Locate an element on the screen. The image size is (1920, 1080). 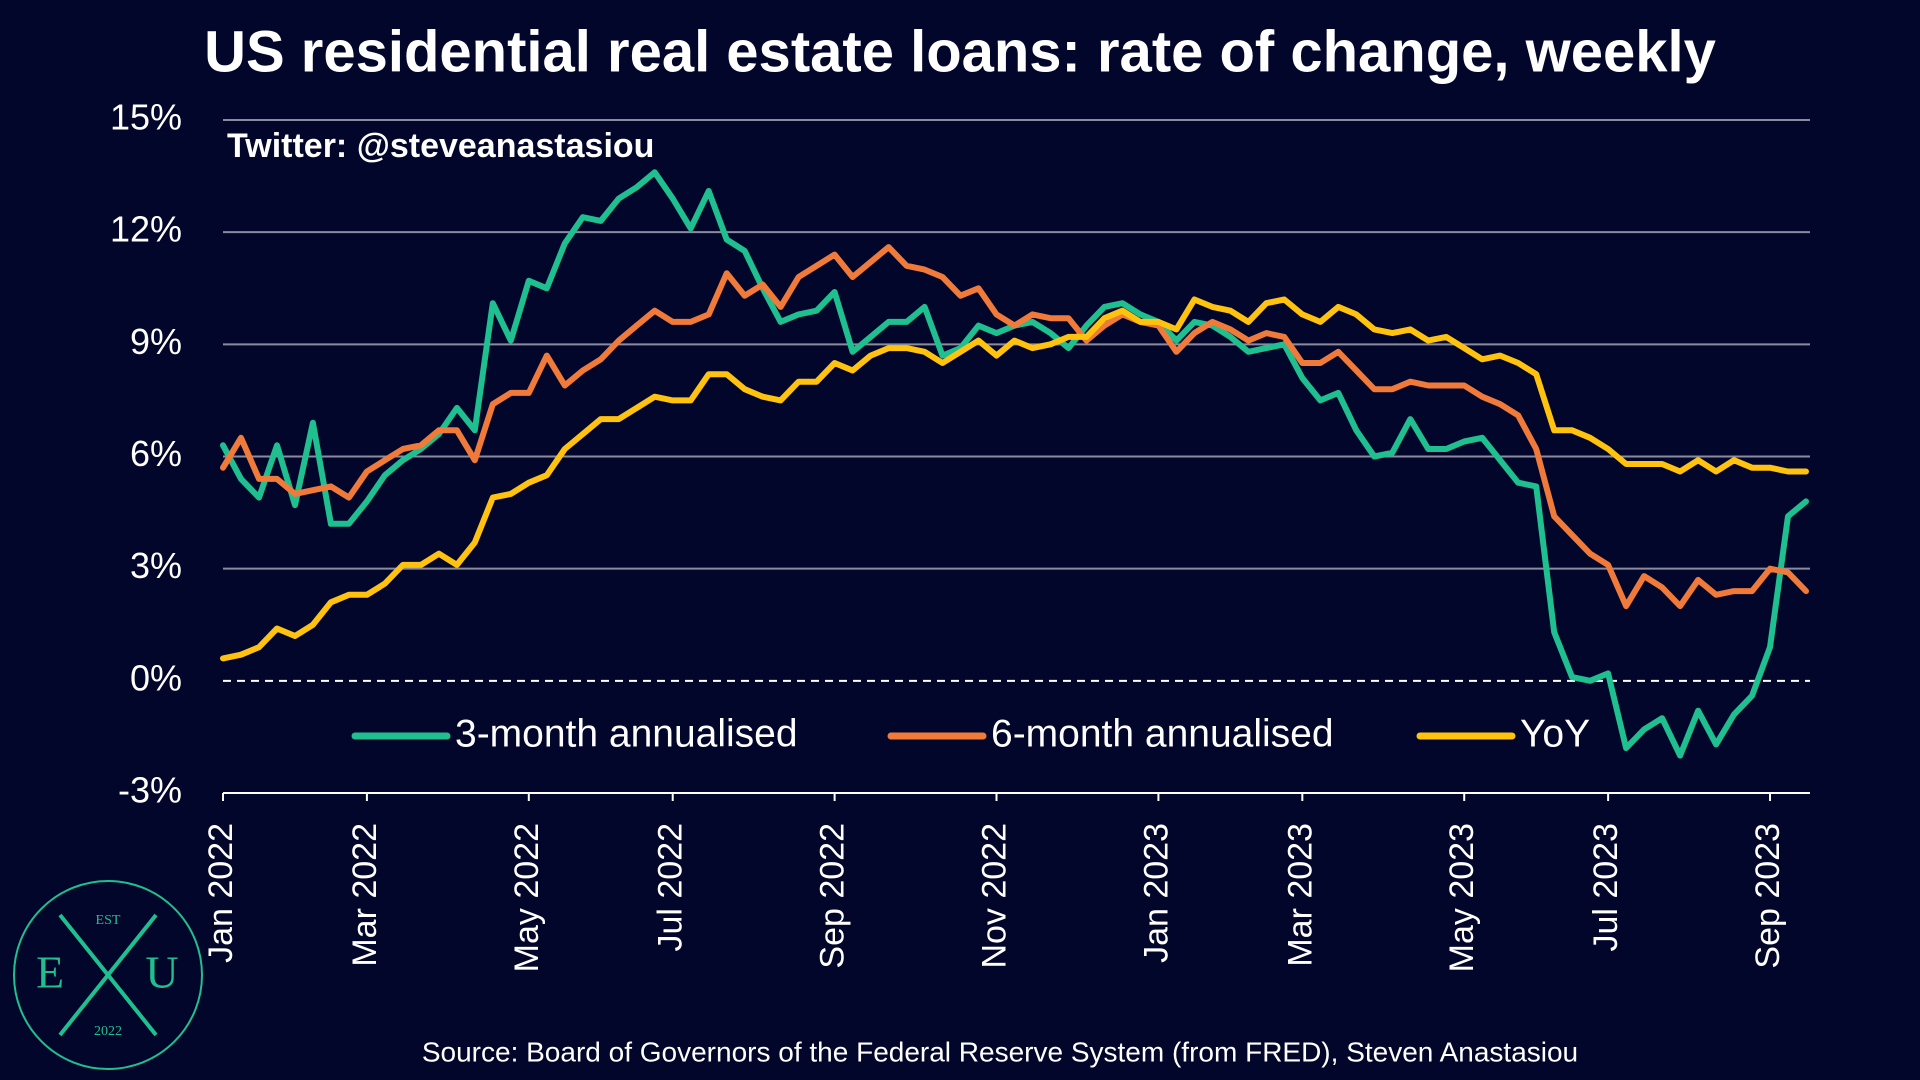
x-tick-label: Jul 2023 is located at coordinates (1606, 887).